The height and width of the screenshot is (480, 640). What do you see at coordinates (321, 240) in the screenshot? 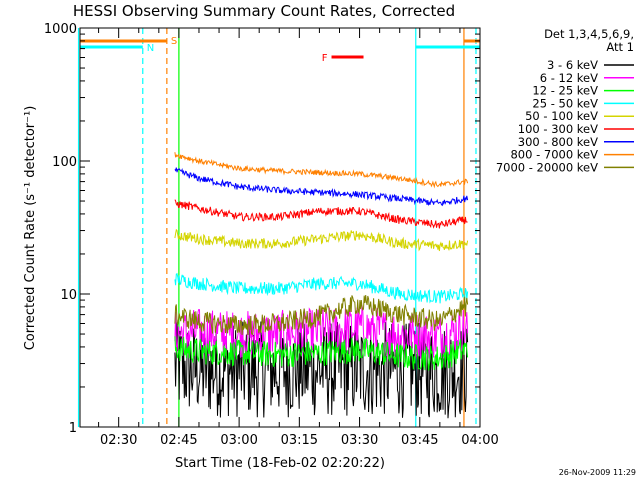
I see `series-50-100-kev` at bounding box center [321, 240].